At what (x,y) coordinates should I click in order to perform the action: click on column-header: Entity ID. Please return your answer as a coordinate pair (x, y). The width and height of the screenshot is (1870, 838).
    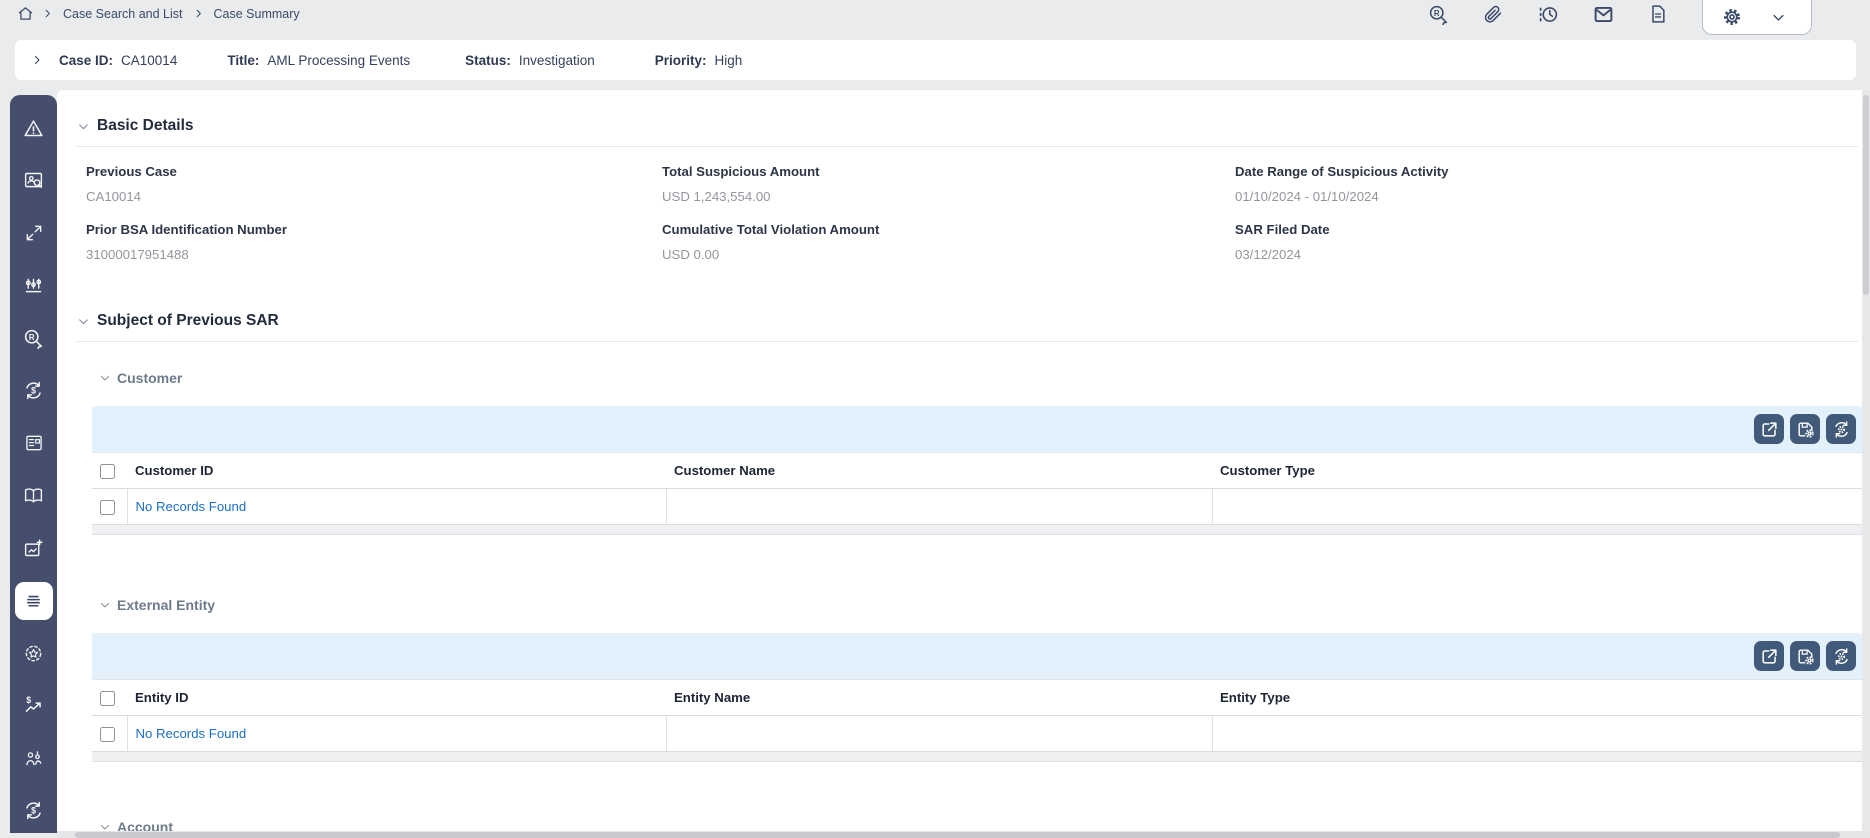
    Looking at the image, I should click on (162, 697).